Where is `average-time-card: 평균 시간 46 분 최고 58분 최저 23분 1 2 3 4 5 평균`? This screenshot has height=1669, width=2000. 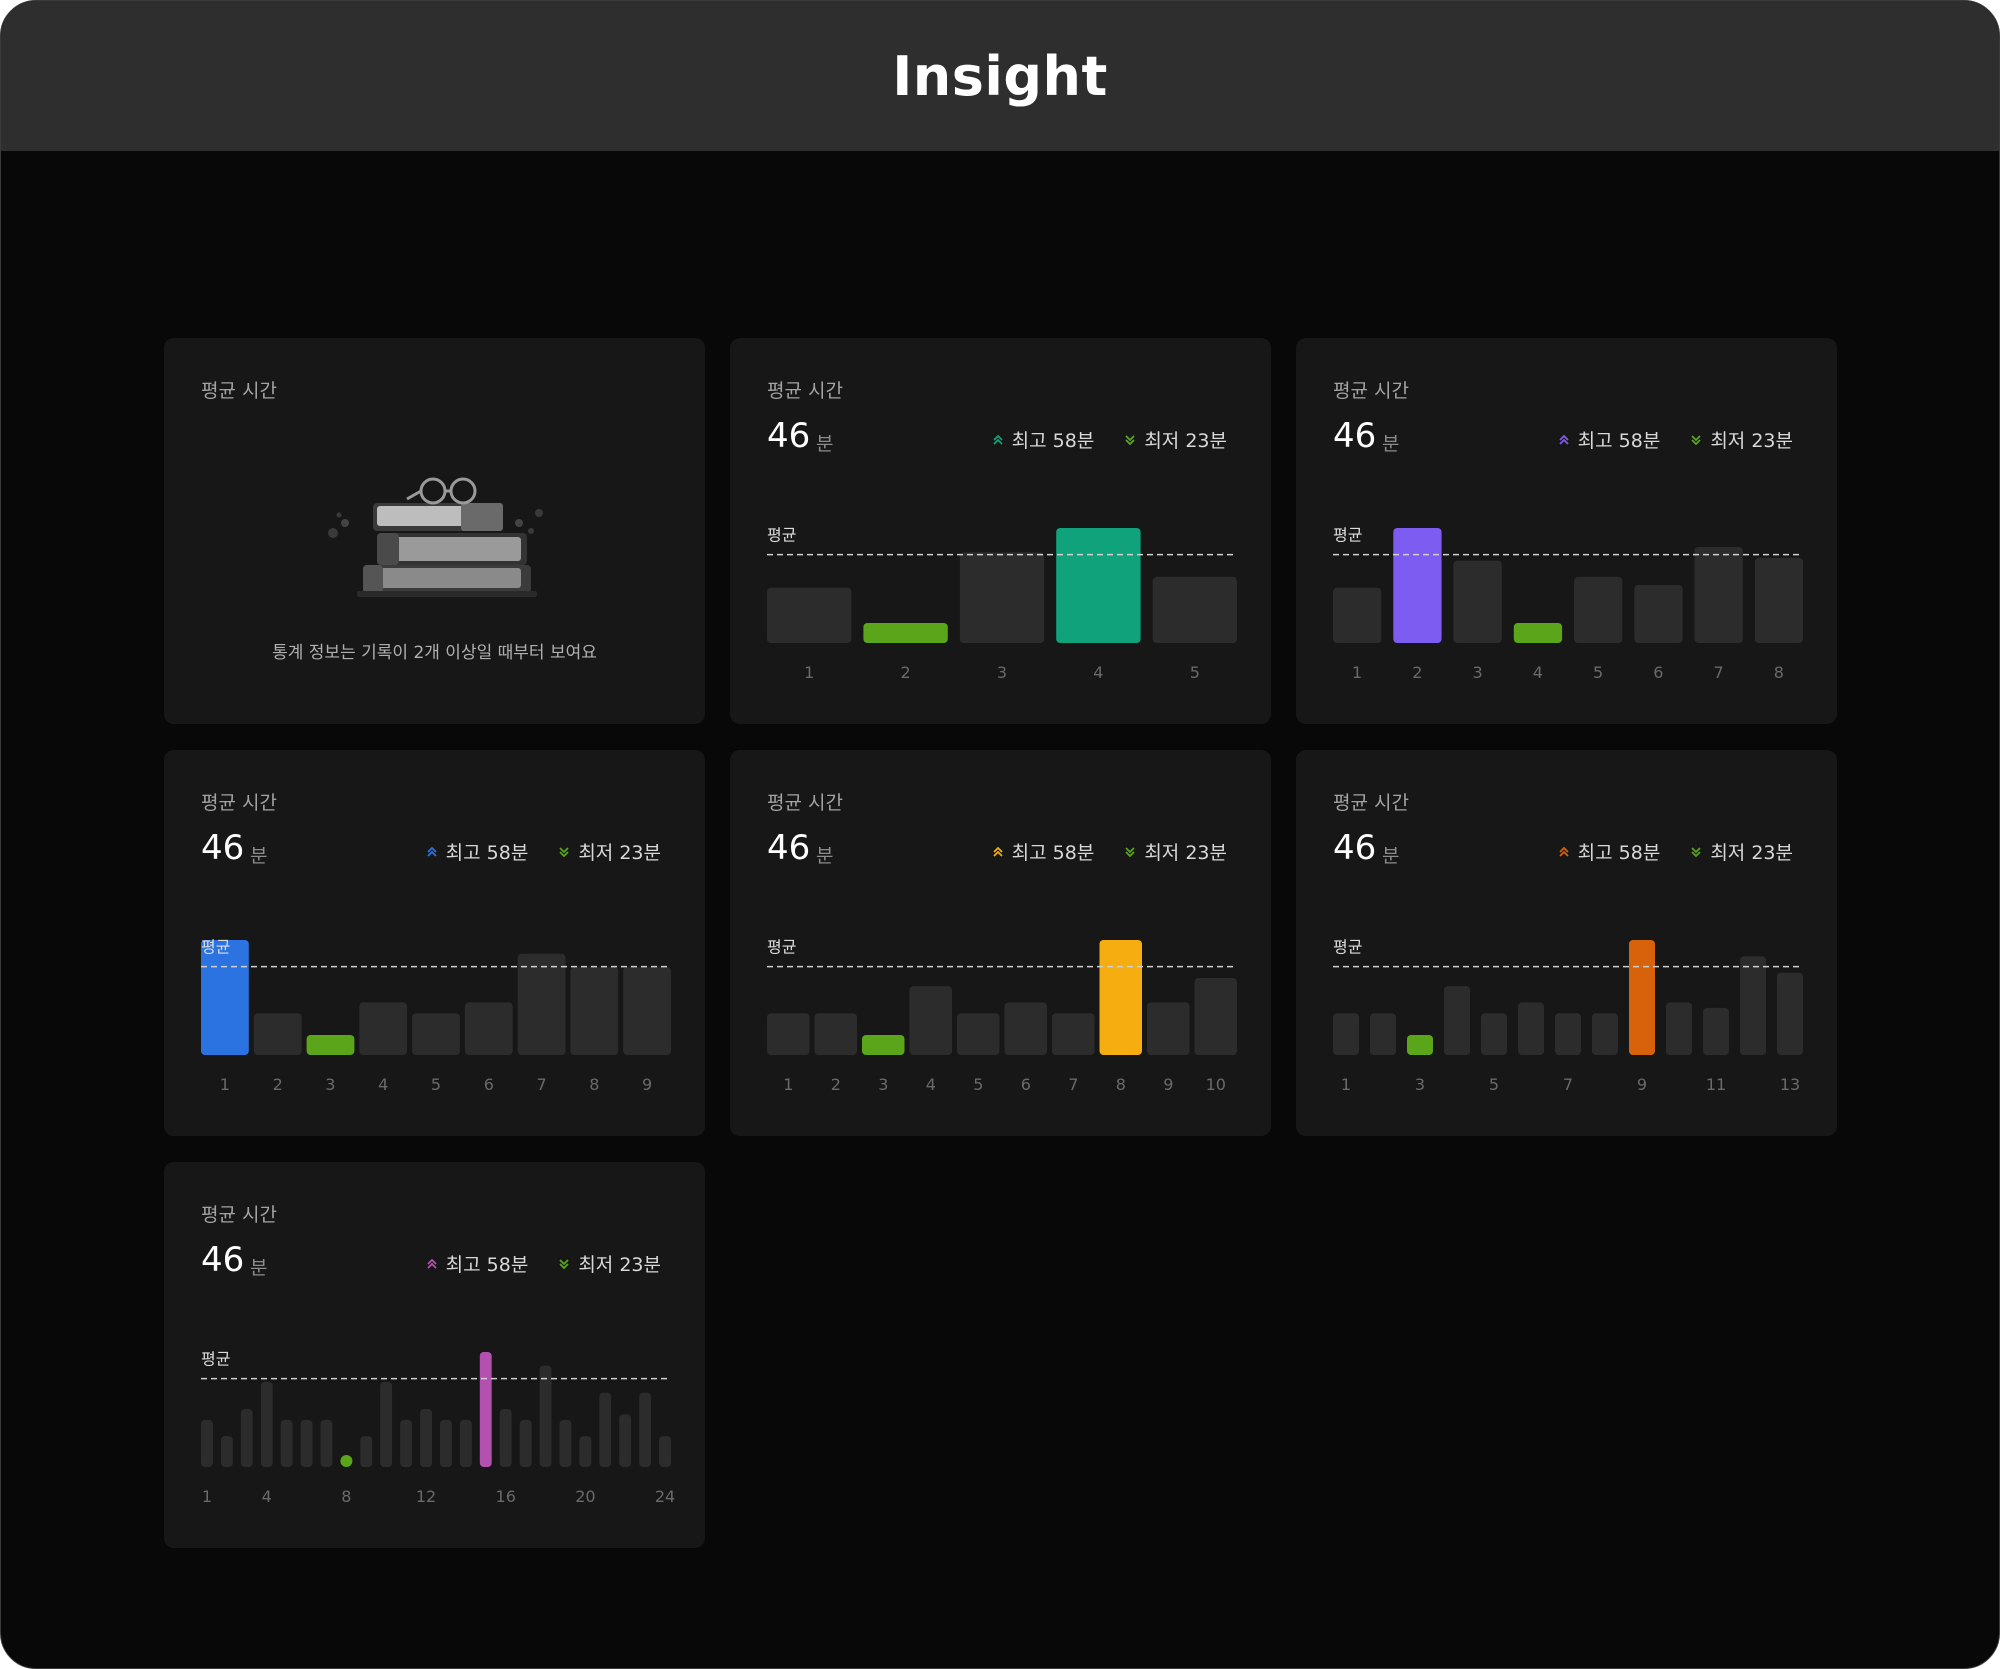 average-time-card: 평균 시간 46 분 최고 58분 최저 23분 1 2 3 4 5 평균 is located at coordinates (1000, 531).